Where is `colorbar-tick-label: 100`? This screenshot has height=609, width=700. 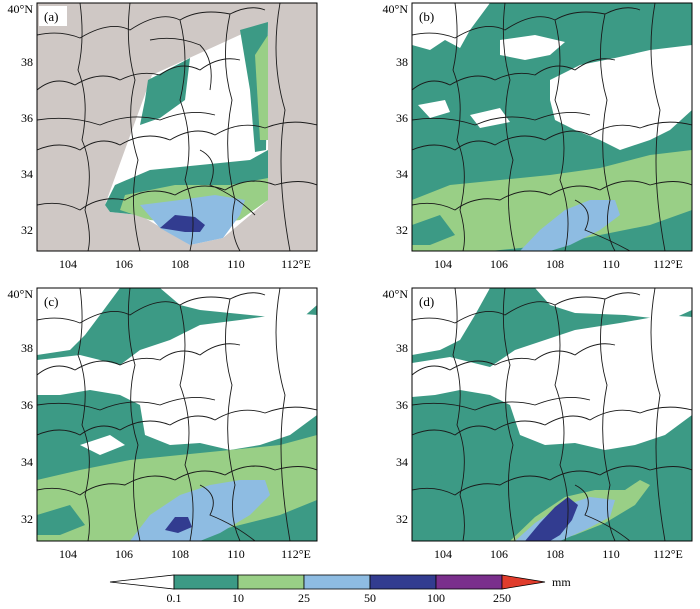 colorbar-tick-label: 100 is located at coordinates (436, 597).